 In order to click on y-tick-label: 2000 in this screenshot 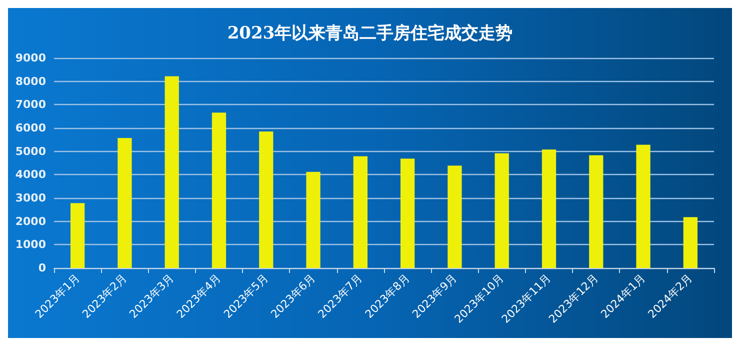, I will do `click(30, 221)`.